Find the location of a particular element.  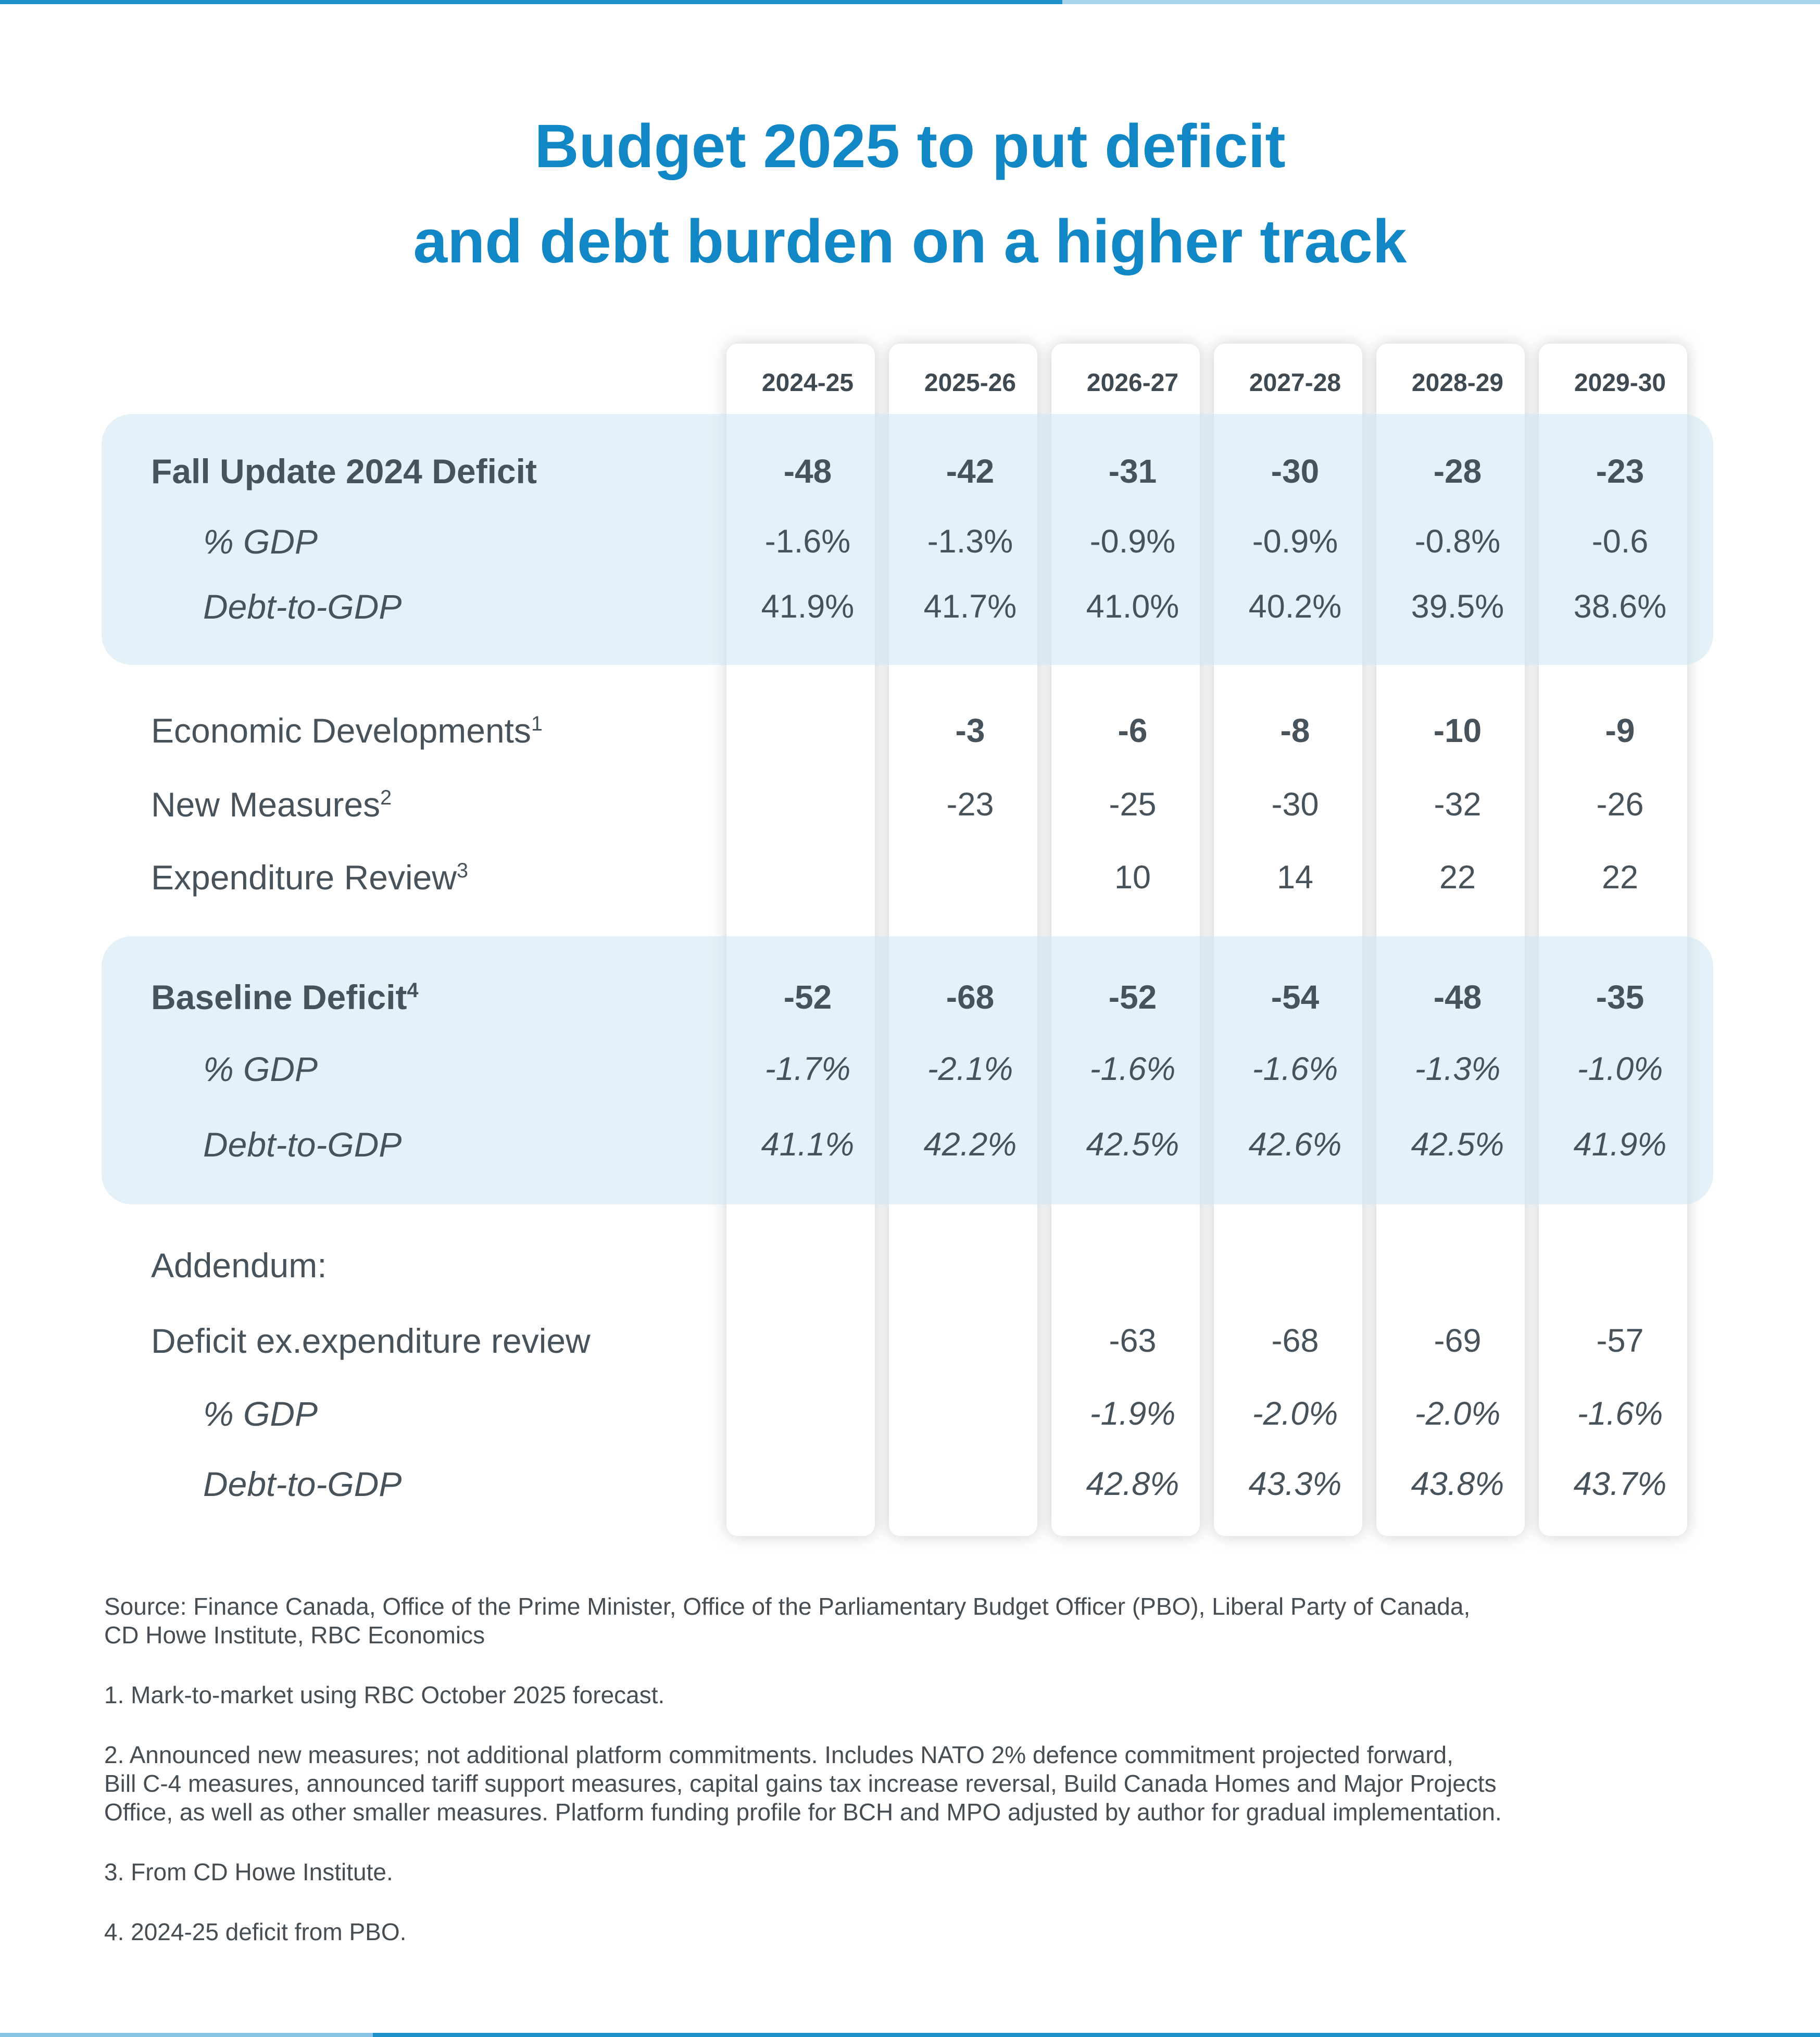

value-cell: -25 is located at coordinates (1133, 805).